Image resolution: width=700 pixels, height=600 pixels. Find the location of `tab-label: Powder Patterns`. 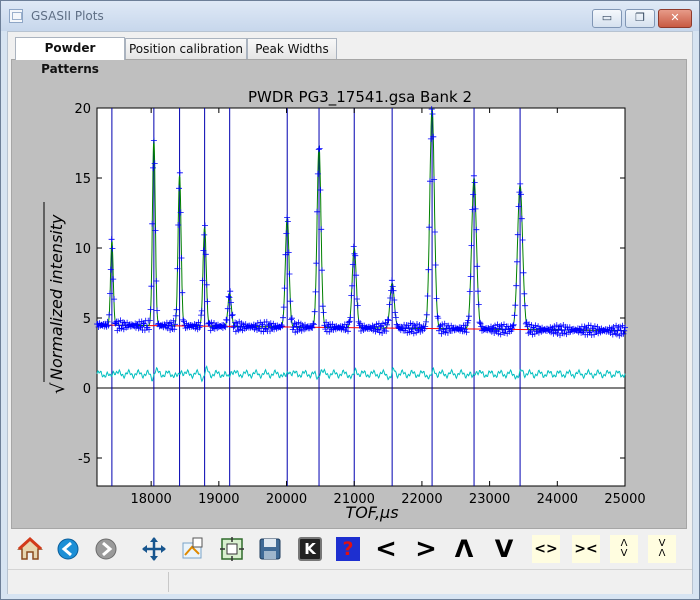

tab-label: Powder Patterns is located at coordinates (70, 58).